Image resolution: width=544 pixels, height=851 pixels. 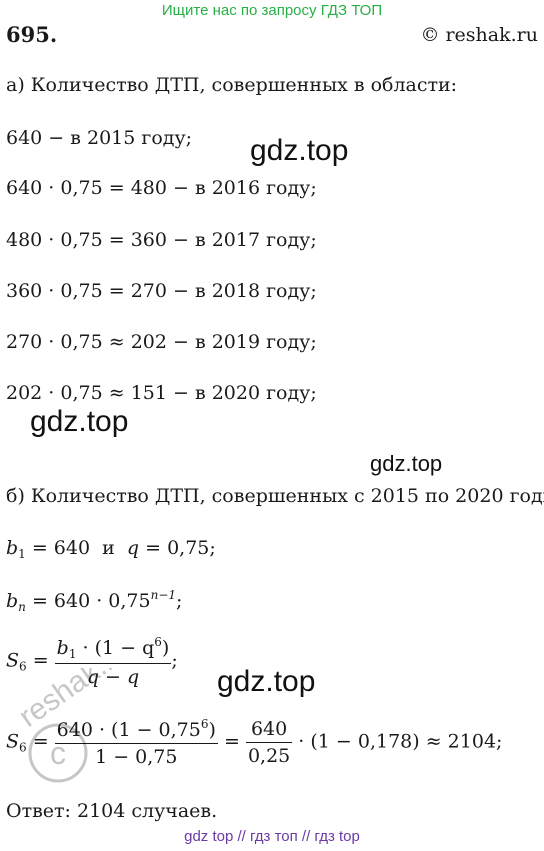 I want to click on fraction: b1 · (1 − q6) q − q, so click(x=113, y=661).